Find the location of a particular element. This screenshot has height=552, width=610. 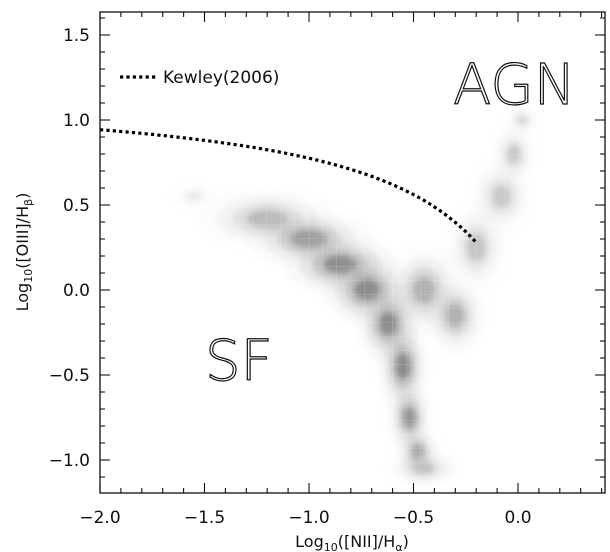

legend-label-kewley: Kewley(2006) is located at coordinates (221, 78).